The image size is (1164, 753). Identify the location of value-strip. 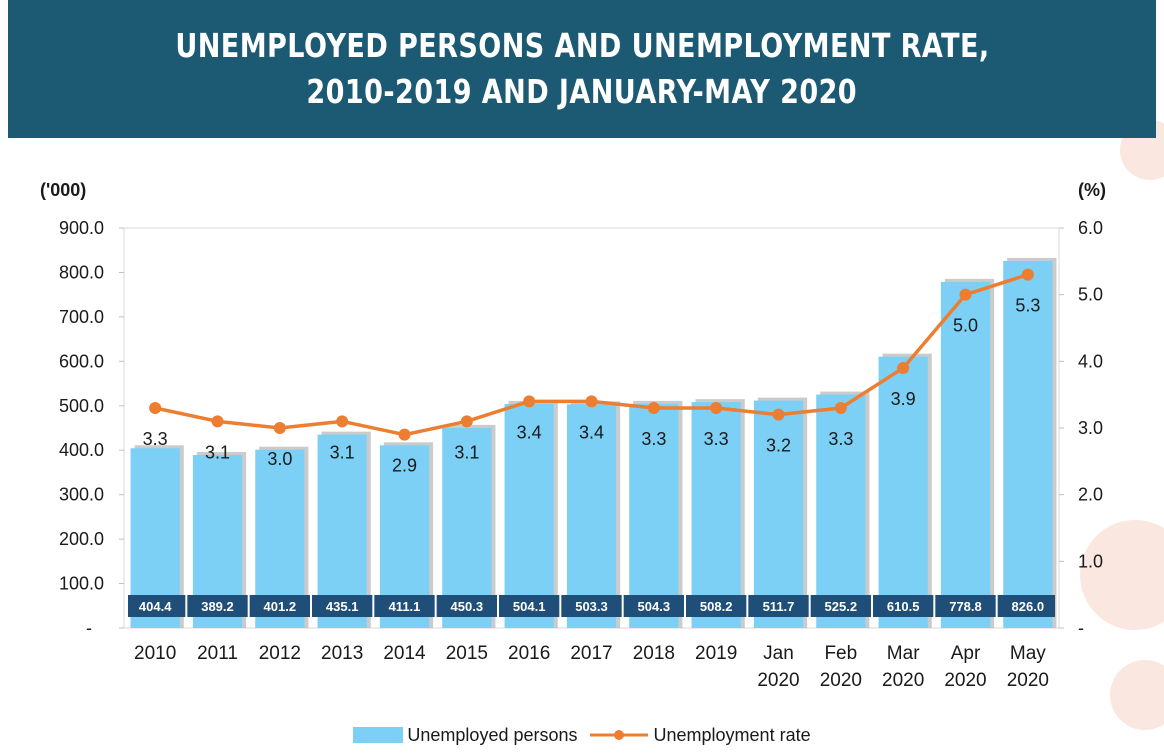
(591, 606).